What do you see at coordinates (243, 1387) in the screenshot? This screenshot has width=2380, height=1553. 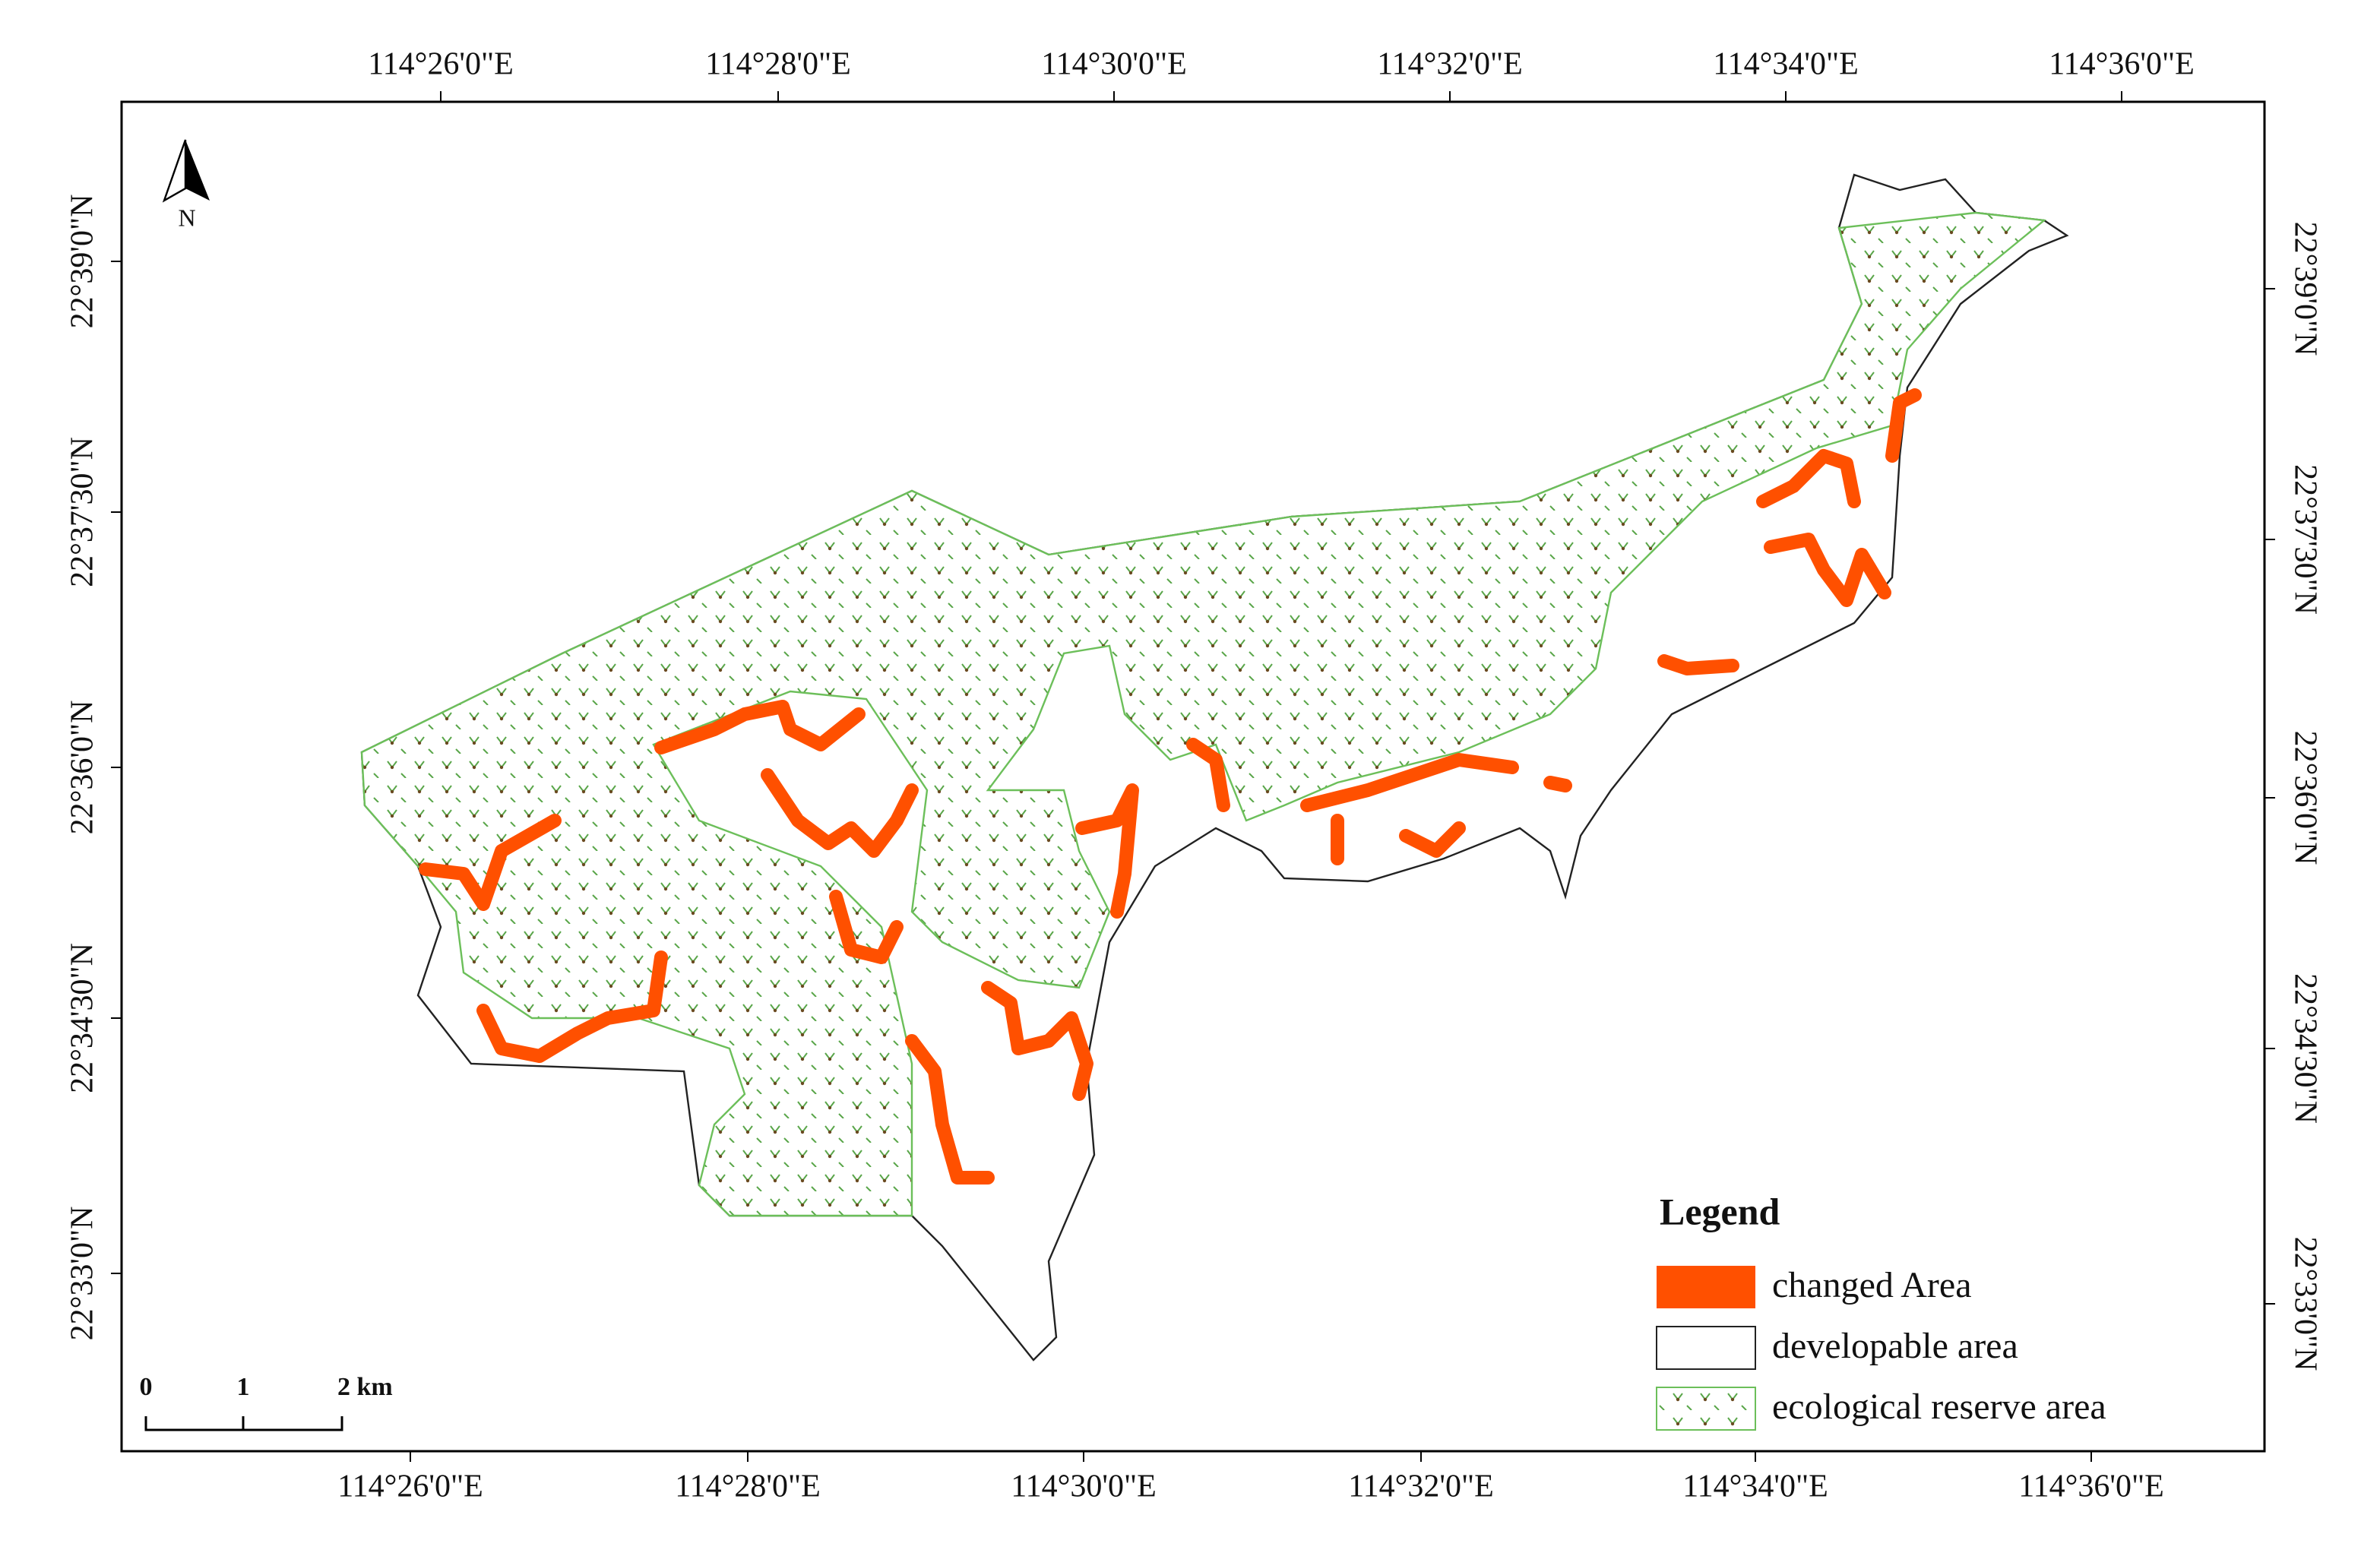 I see `scale-label: 1` at bounding box center [243, 1387].